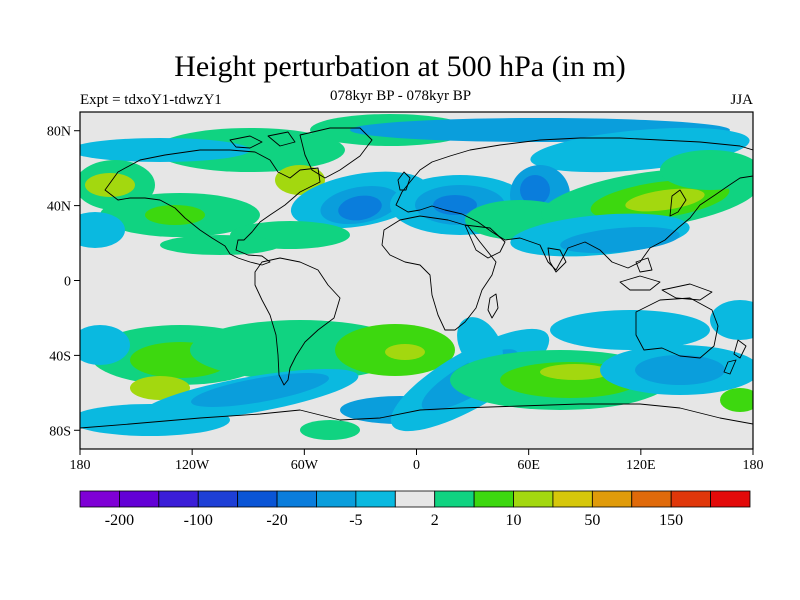 The height and width of the screenshot is (600, 800). What do you see at coordinates (67, 282) in the screenshot?
I see `y-tick-label: 0` at bounding box center [67, 282].